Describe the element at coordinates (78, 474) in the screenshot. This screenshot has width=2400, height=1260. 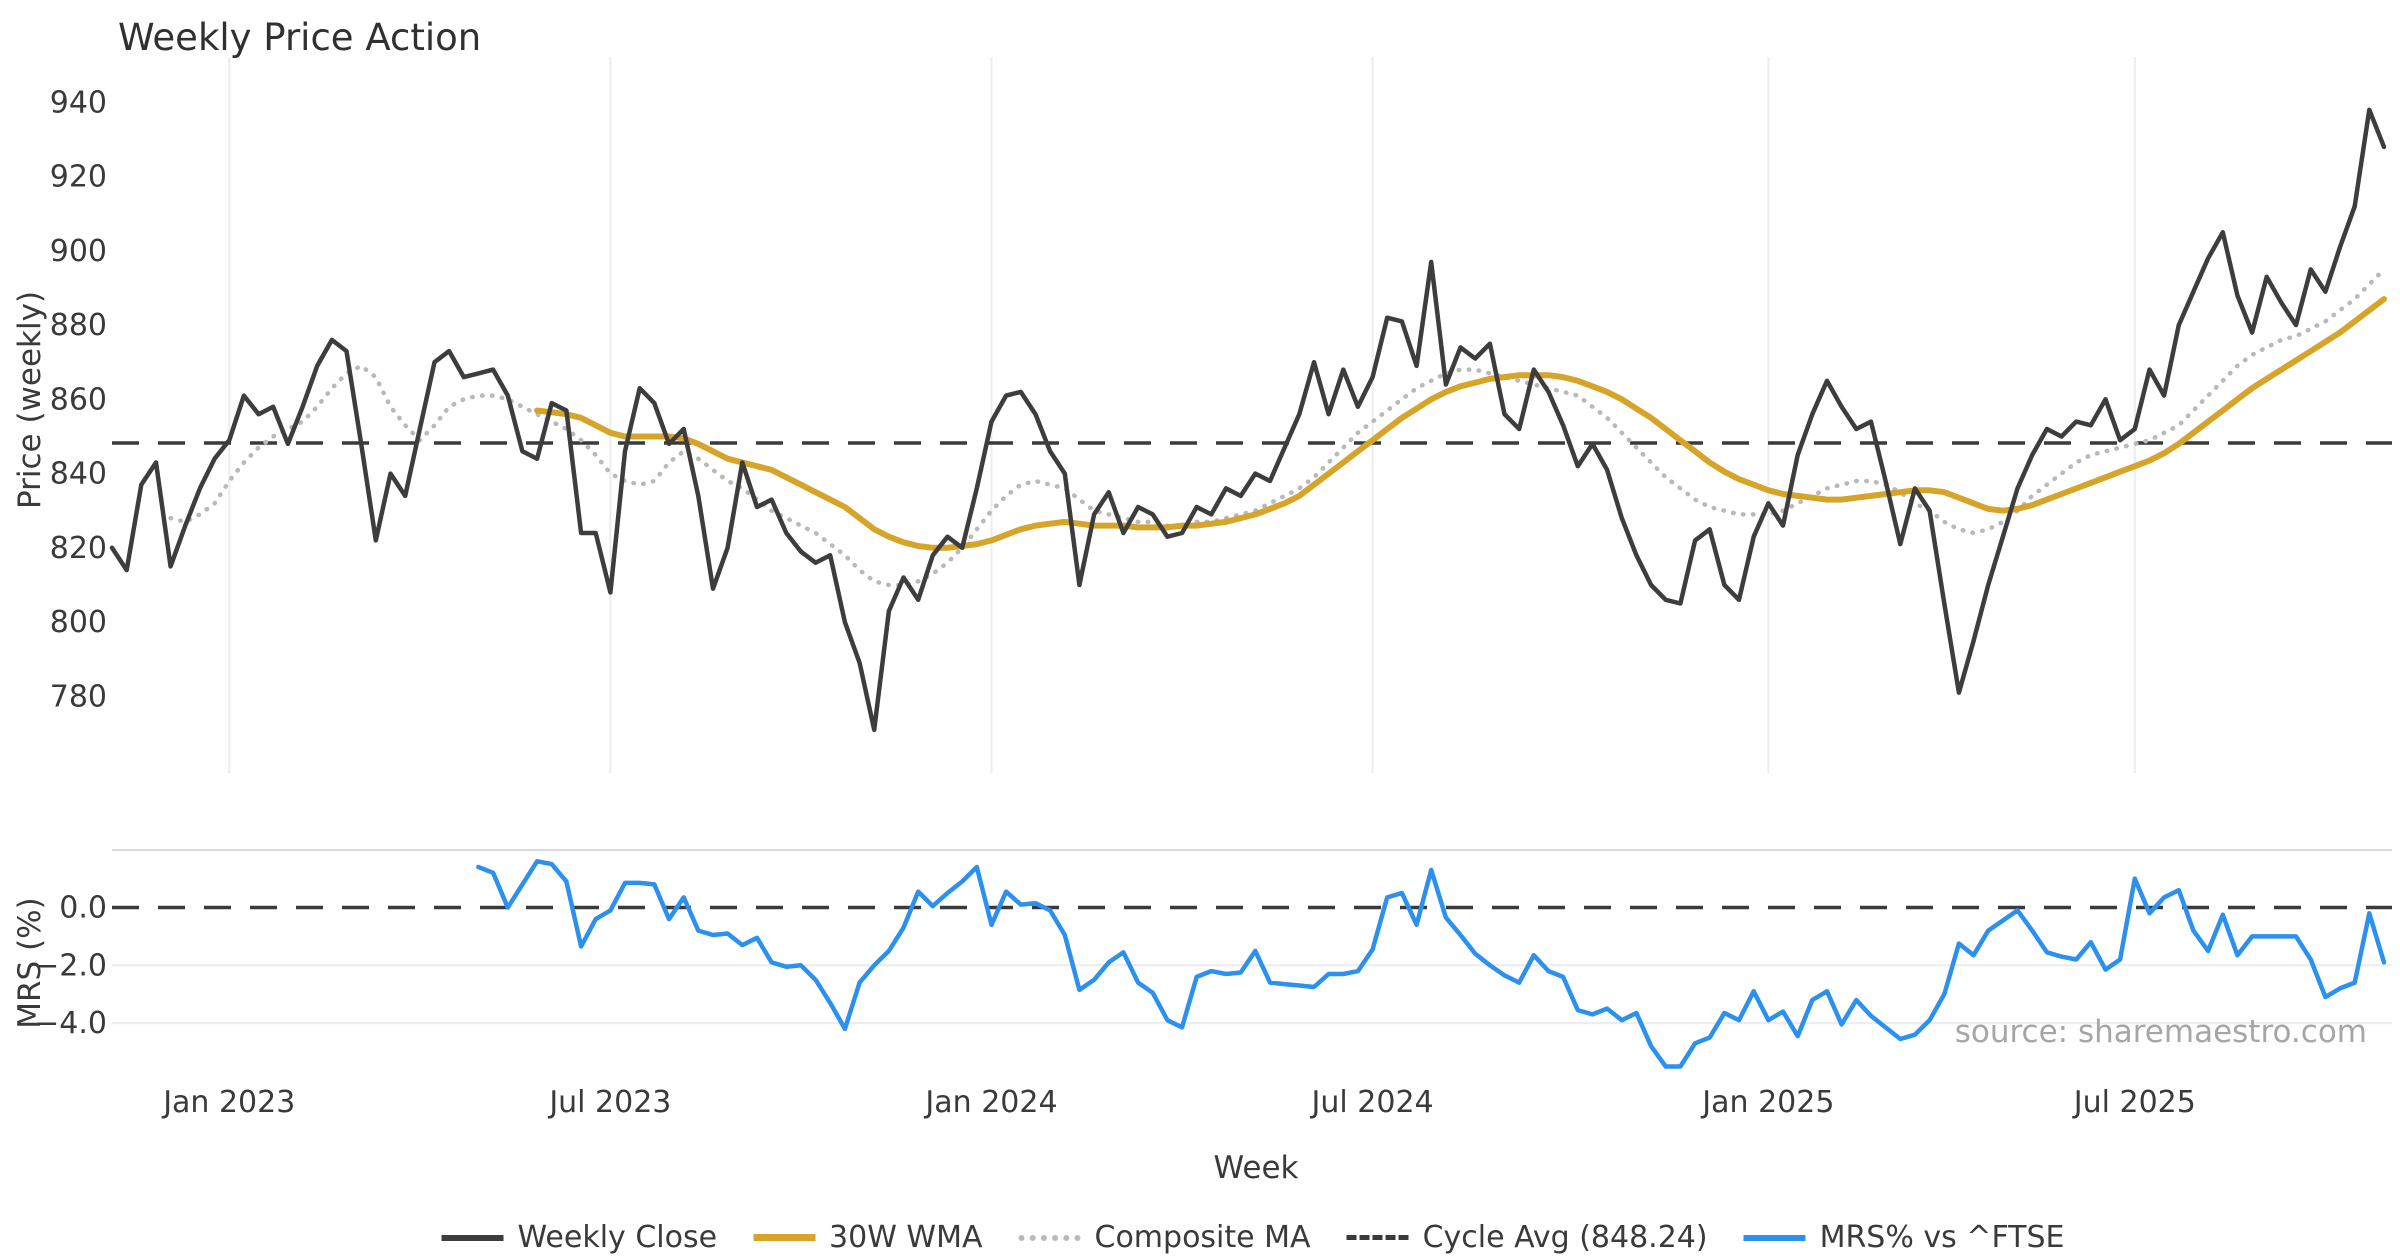
I see `price-tick-label: 840` at that location.